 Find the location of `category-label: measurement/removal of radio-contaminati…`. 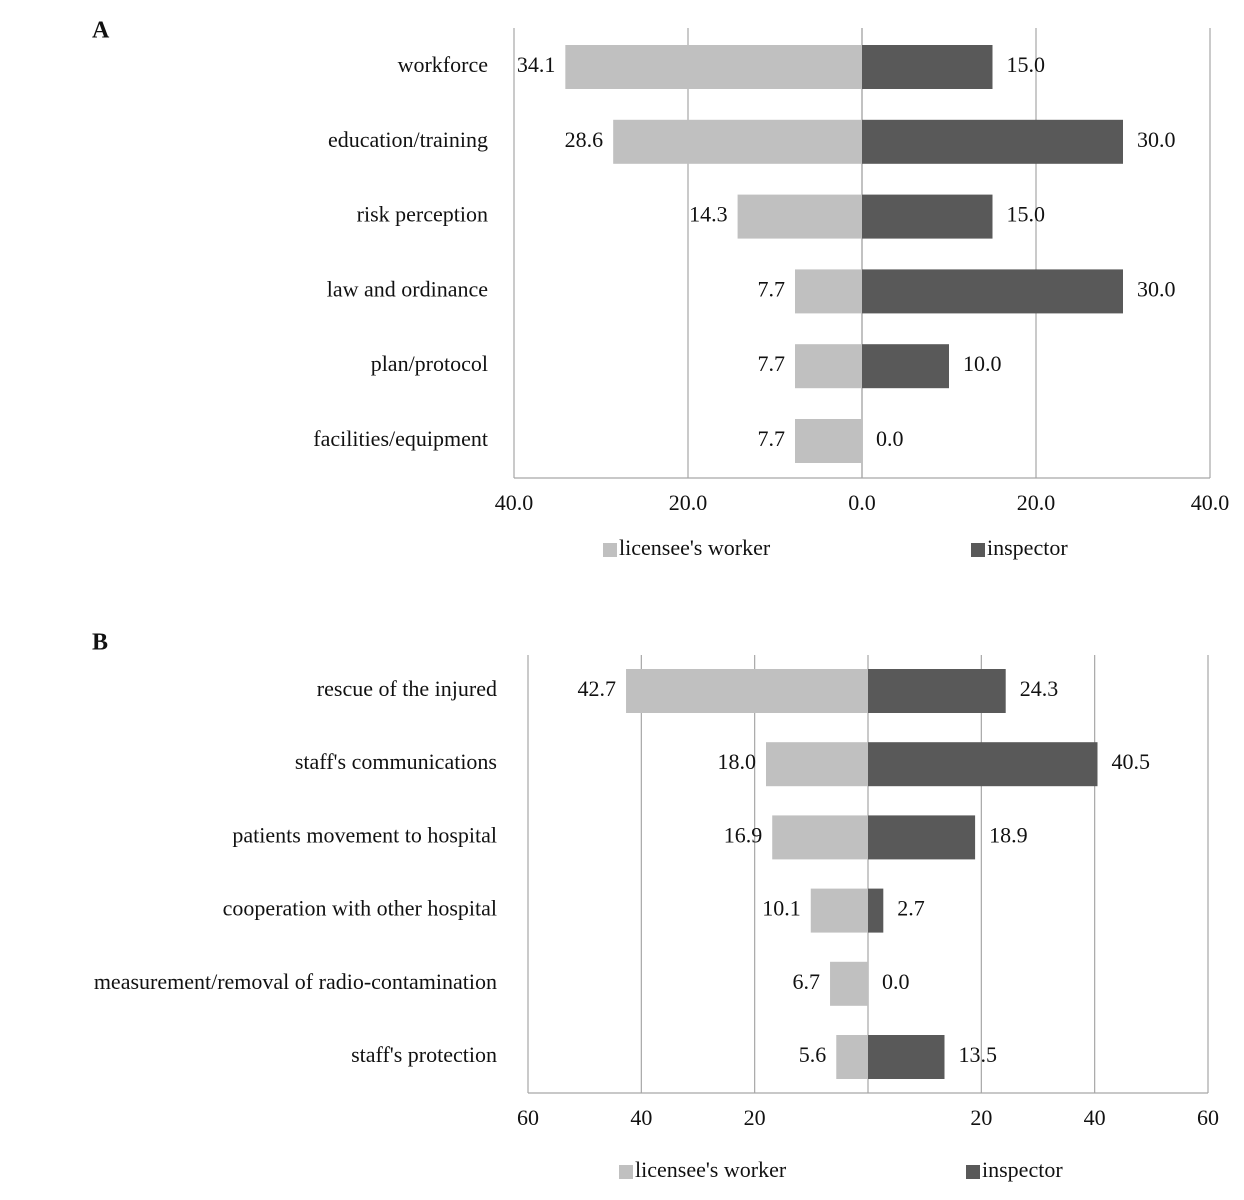

category-label: measurement/removal of radio-contaminati… is located at coordinates (295, 981).